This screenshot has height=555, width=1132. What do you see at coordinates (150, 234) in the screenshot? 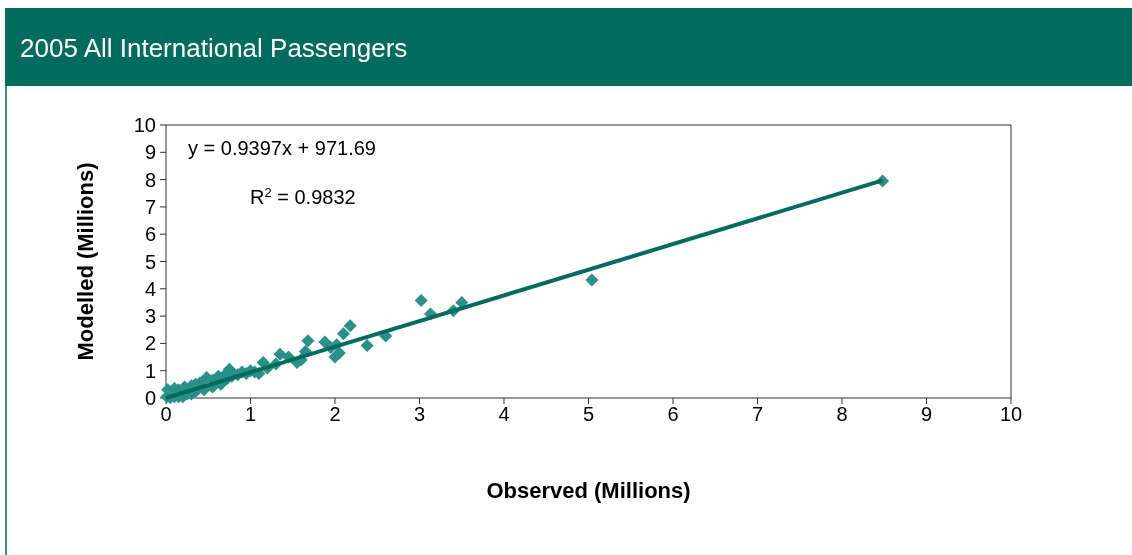
I see `y-tick-label: 6` at bounding box center [150, 234].